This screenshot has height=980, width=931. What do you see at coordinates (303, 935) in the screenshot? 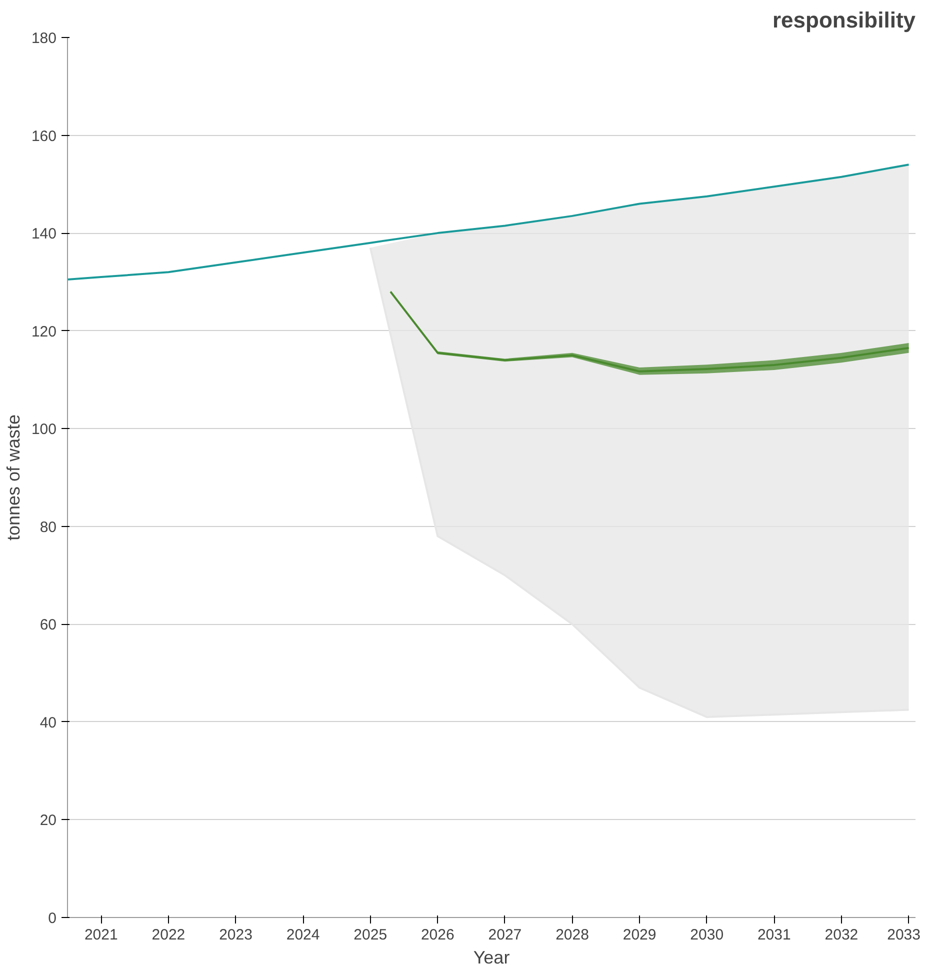
I see `x-tick-label: 2024` at bounding box center [303, 935].